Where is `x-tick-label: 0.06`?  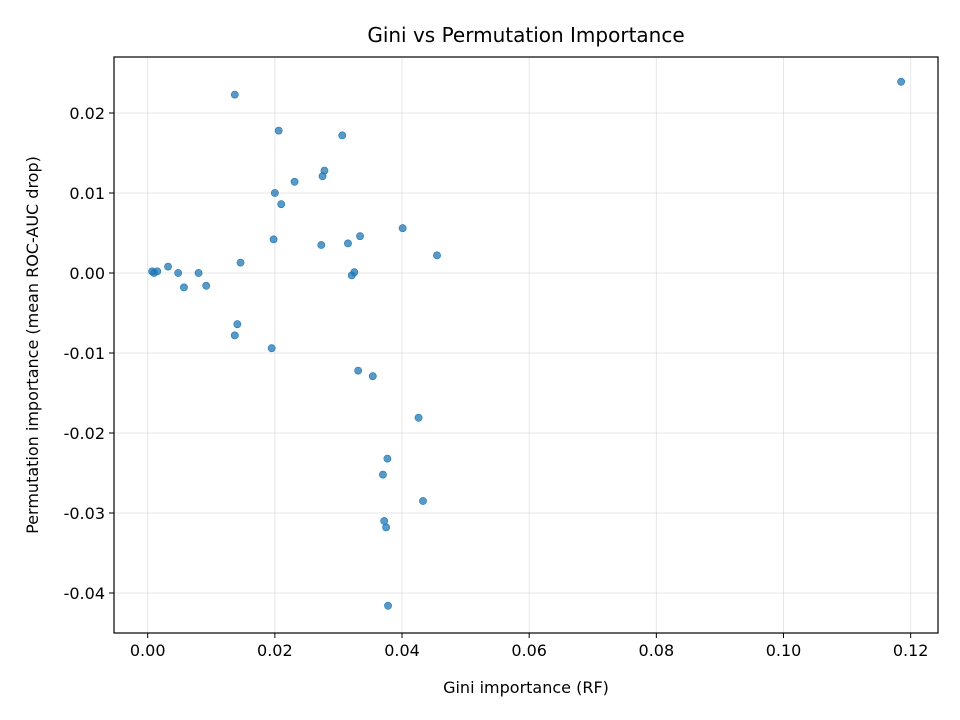 x-tick-label: 0.06 is located at coordinates (529, 650).